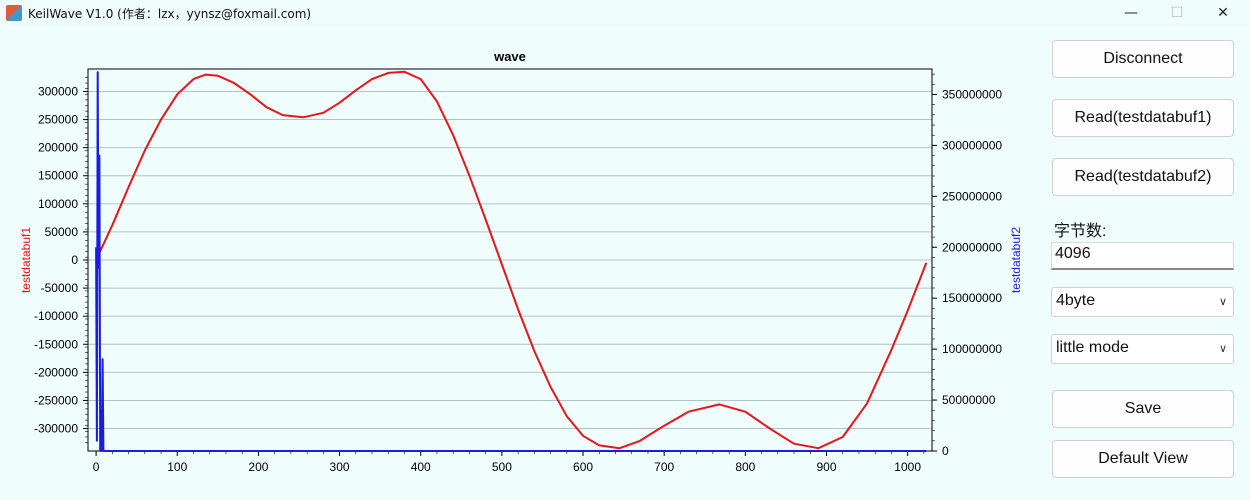 This screenshot has height=500, width=1250. What do you see at coordinates (56, 344) in the screenshot?
I see `y-left-tick-label: -150000` at bounding box center [56, 344].